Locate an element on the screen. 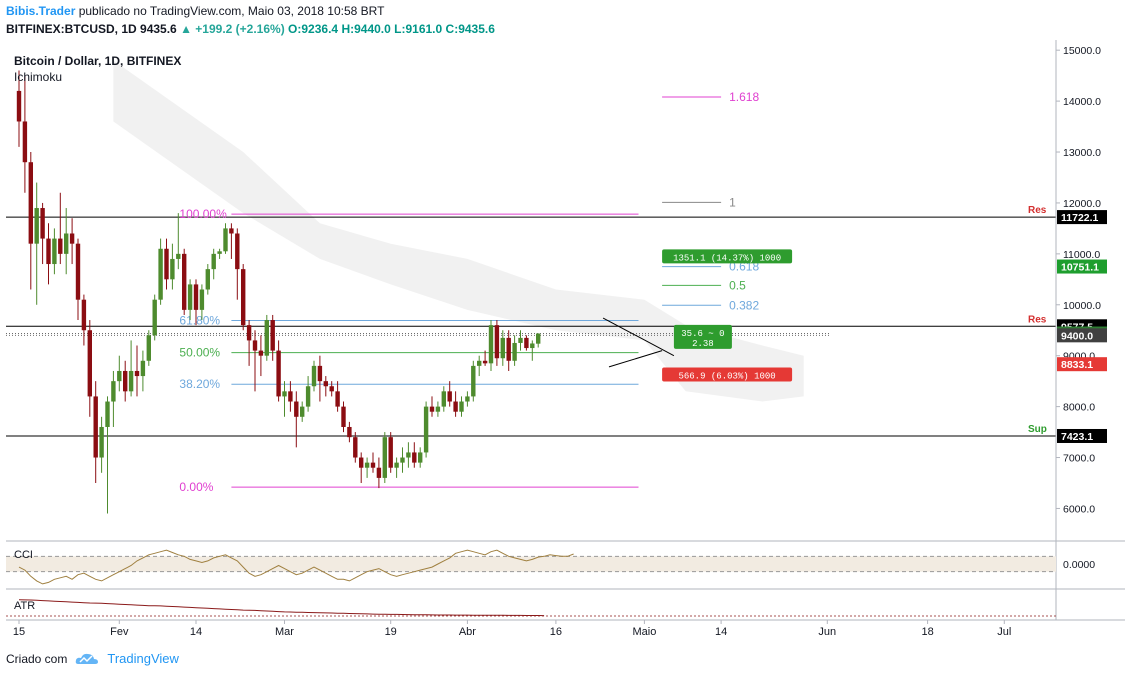 This screenshot has height=676, width=1125. cci-line is located at coordinates (296, 567).